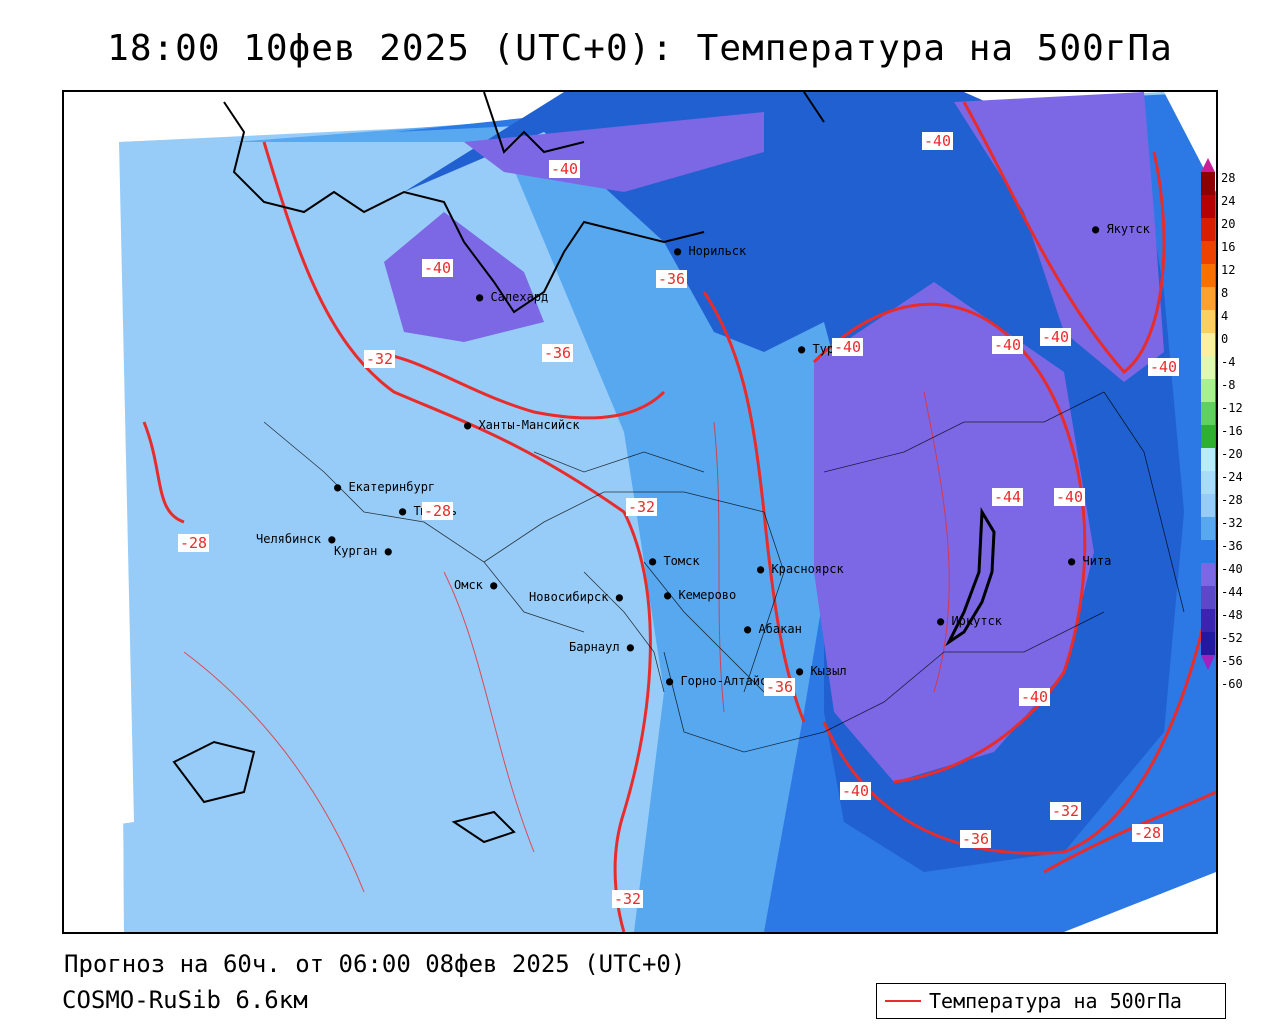 The image size is (1280, 1024). Describe the element at coordinates (468, 585) in the screenshot. I see `city-label: Омск` at that location.